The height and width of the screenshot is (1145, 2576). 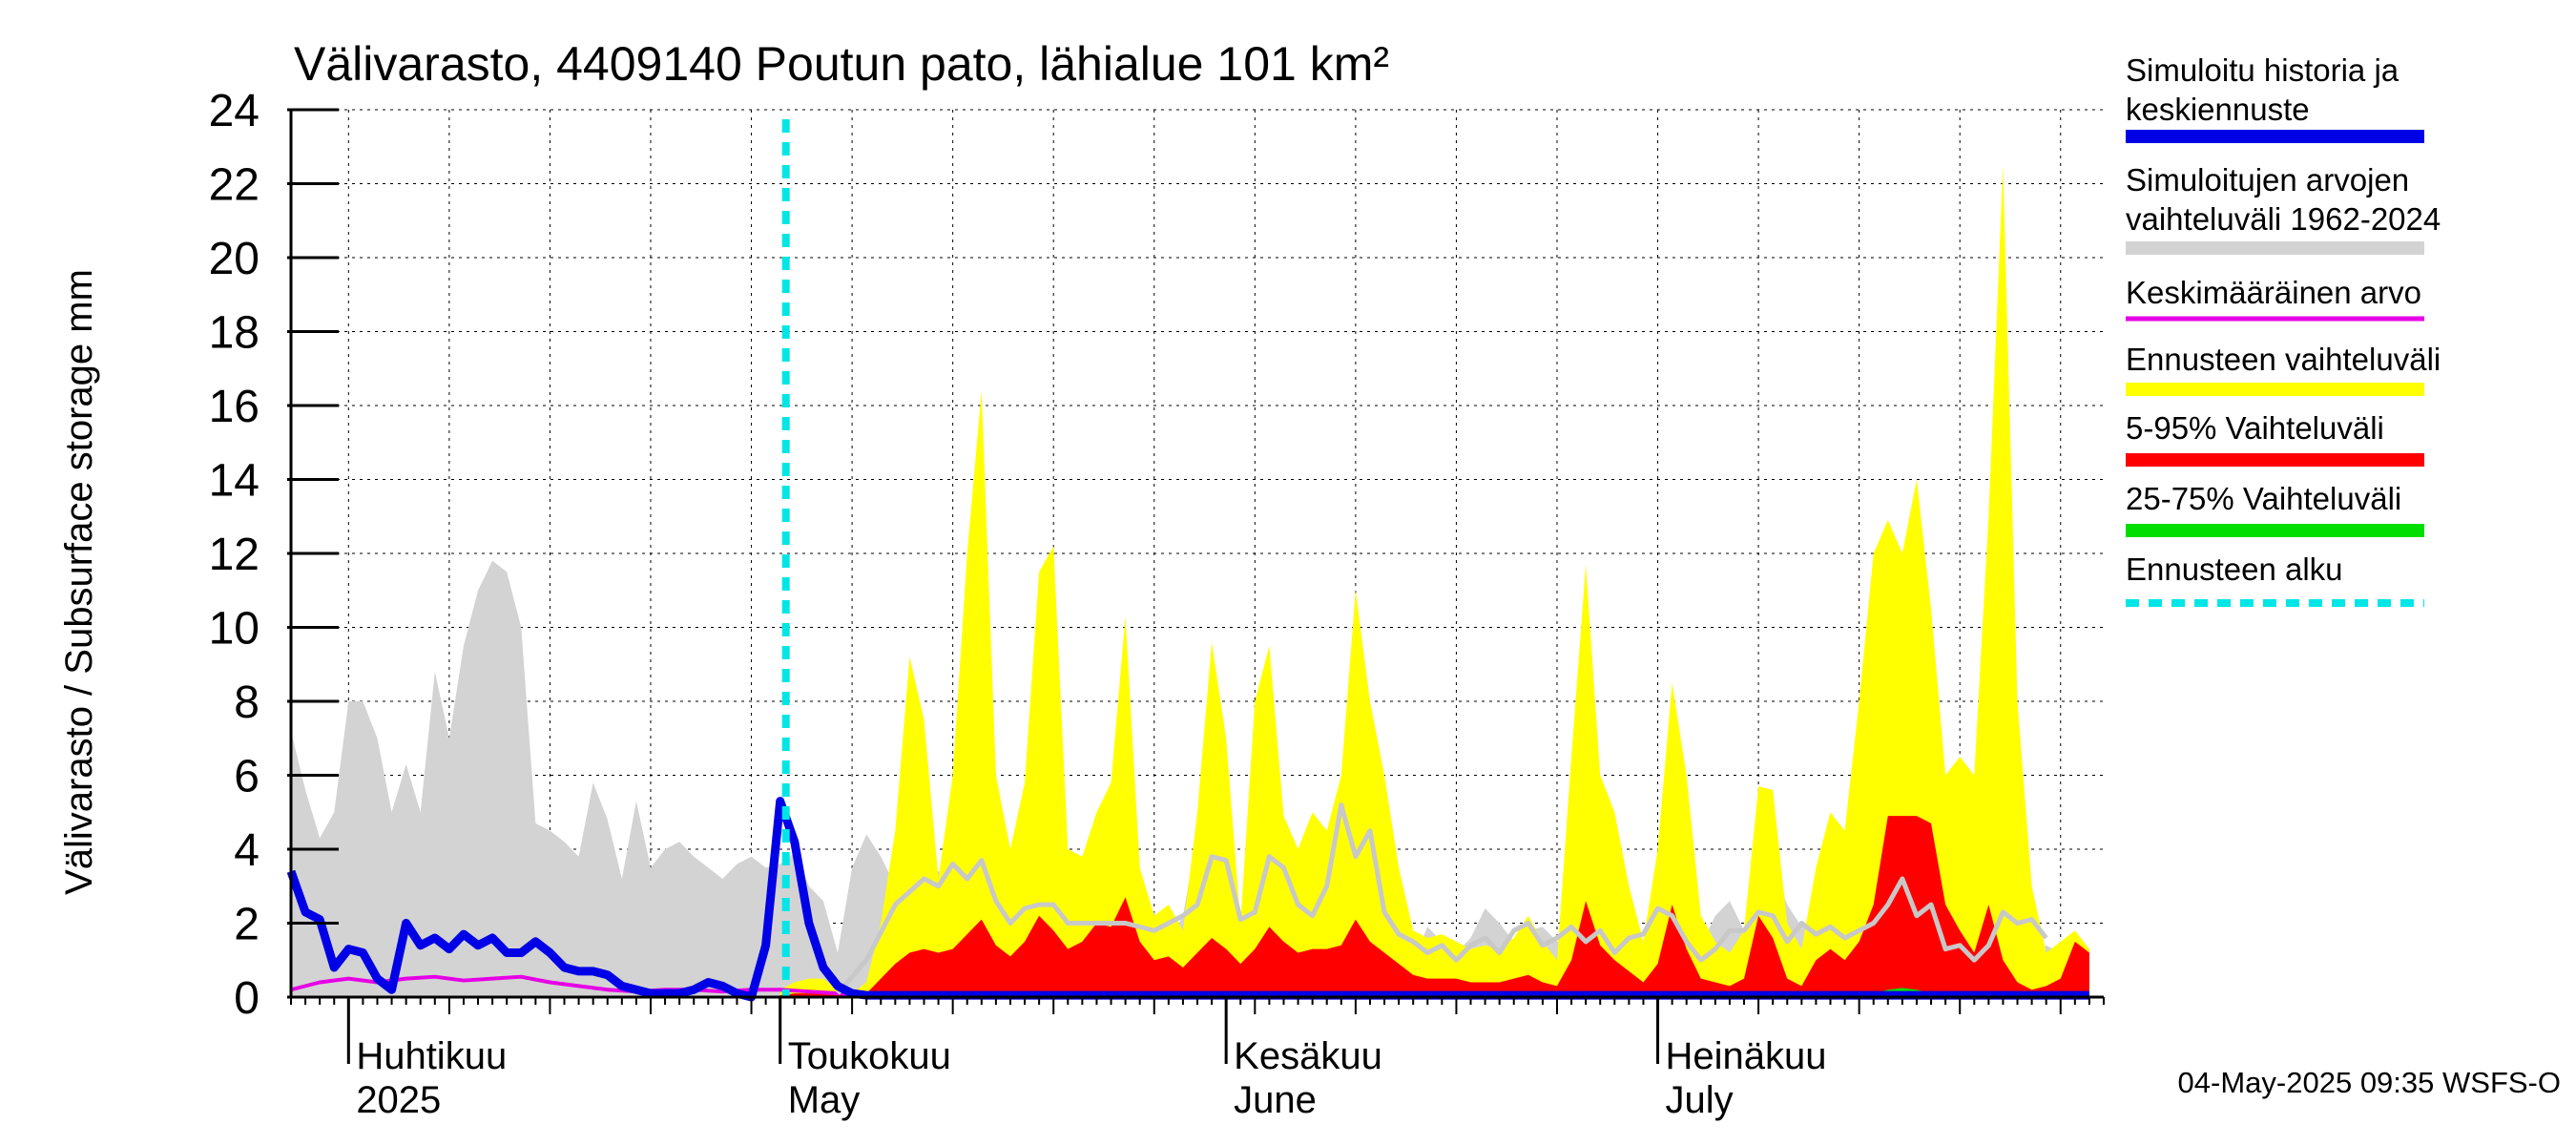 I want to click on x-month-label: Heinäkuu, so click(x=1746, y=1056).